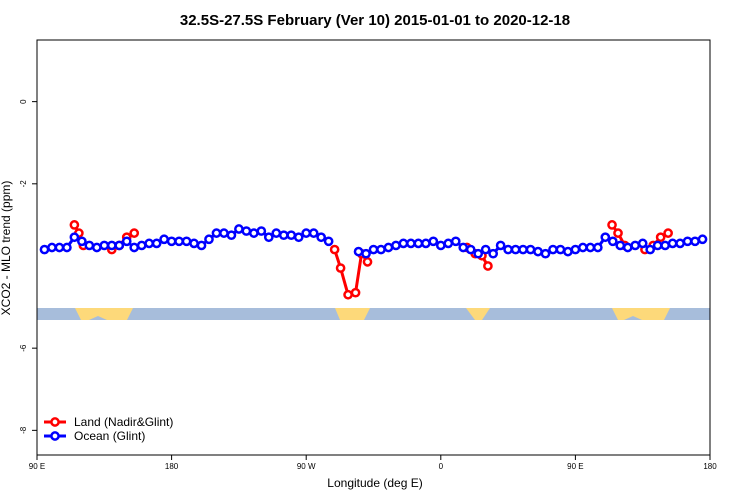 Image resolution: width=750 pixels, height=500 pixels. Describe the element at coordinates (23, 101) in the screenshot. I see `y-tick-label: 0` at that location.